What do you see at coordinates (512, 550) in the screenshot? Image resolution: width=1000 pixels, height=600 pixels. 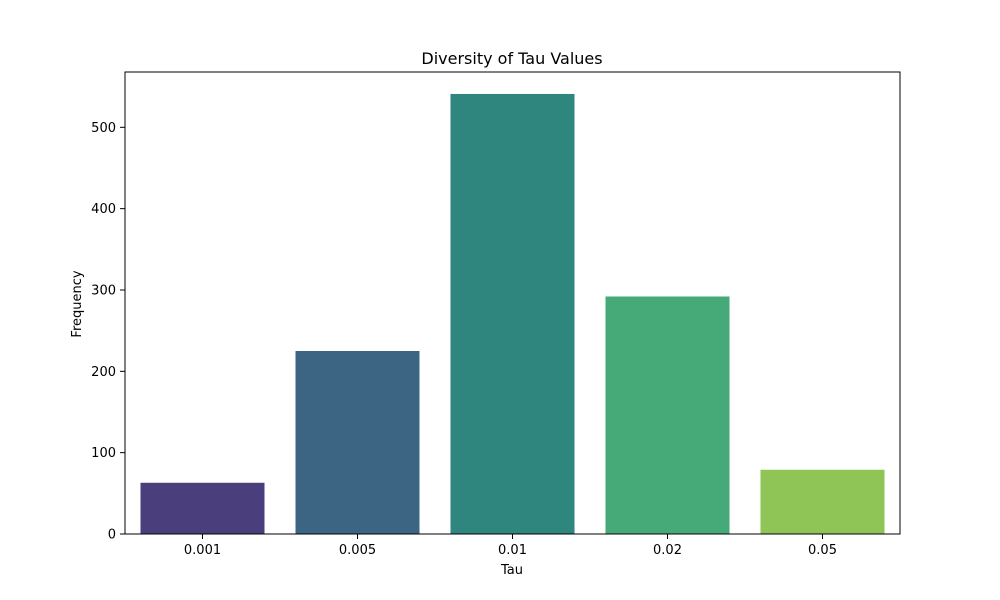 I see `x-tick-label: 0.01` at bounding box center [512, 550].